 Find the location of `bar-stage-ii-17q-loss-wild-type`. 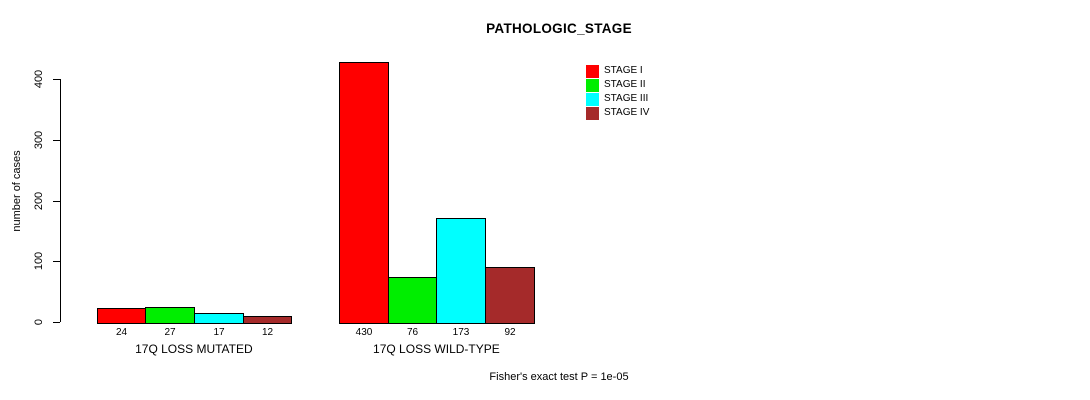

bar-stage-ii-17q-loss-wild-type is located at coordinates (412, 300).